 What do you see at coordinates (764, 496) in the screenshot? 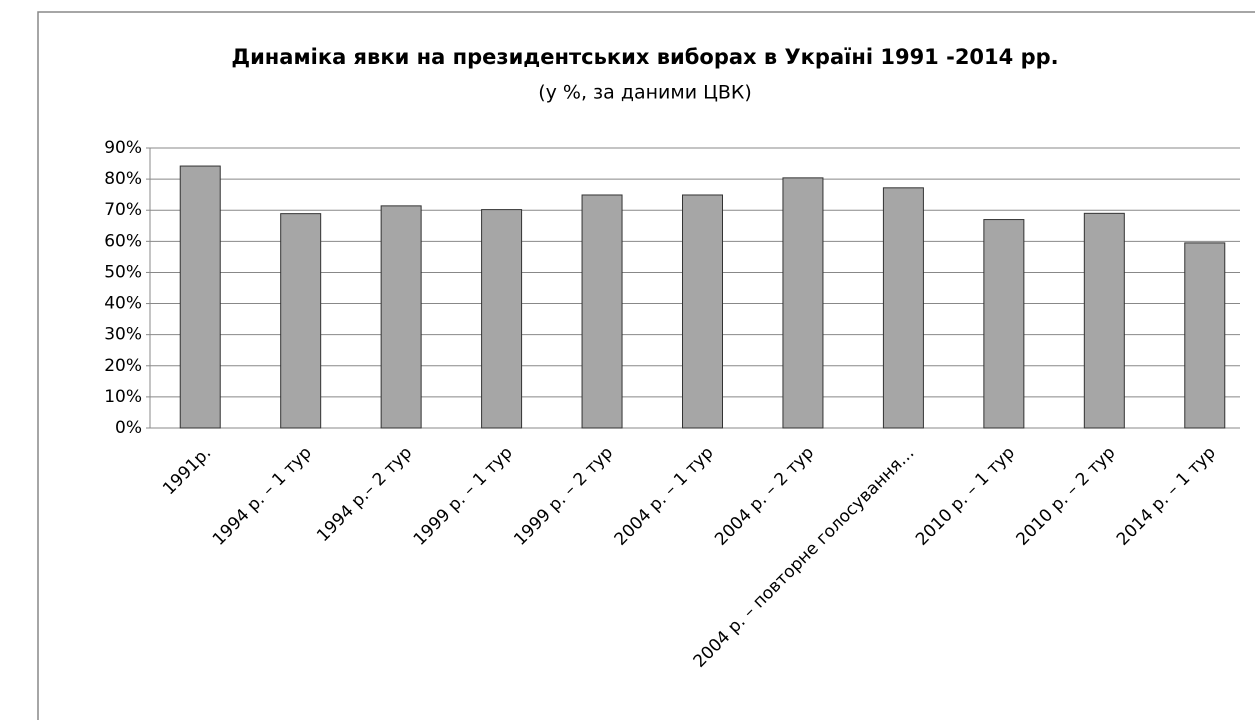
I see `x-tick-label: 2004 р. – 2 тур` at bounding box center [764, 496].